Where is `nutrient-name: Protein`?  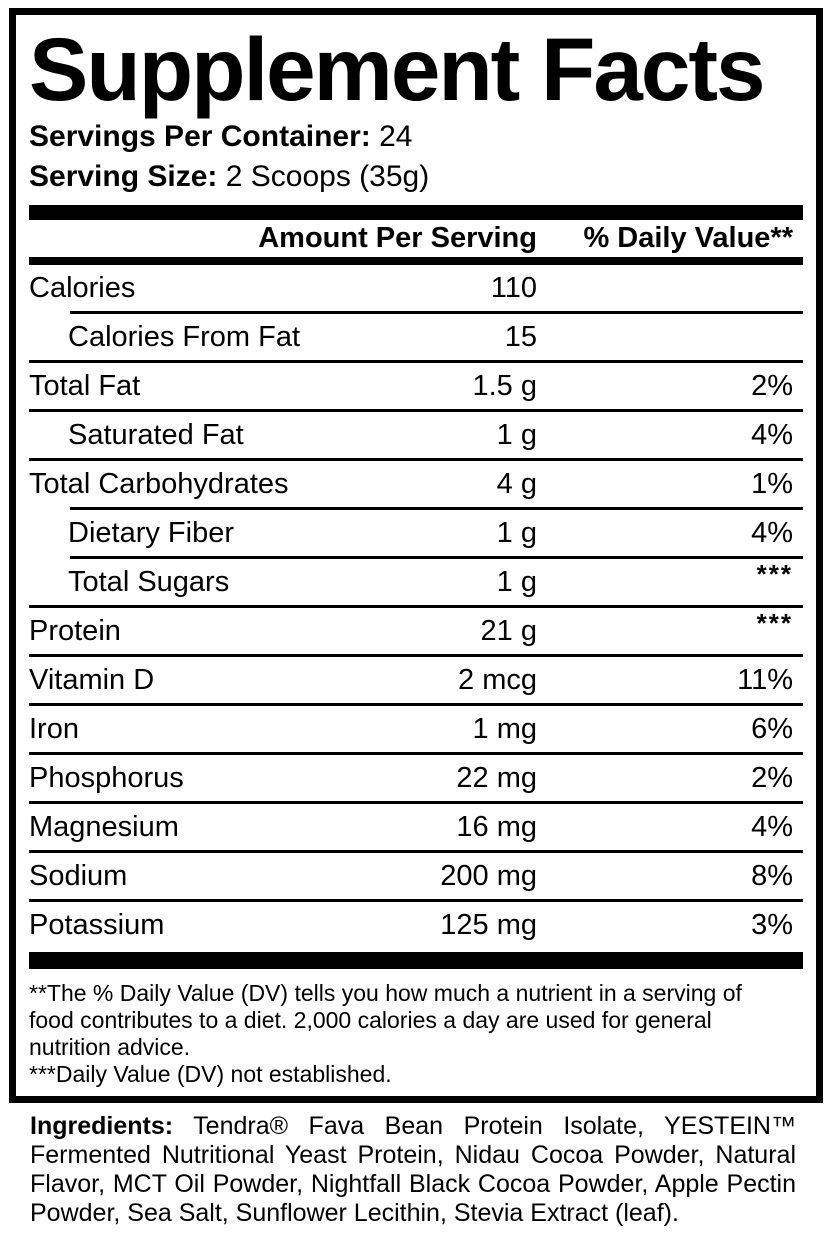
nutrient-name: Protein is located at coordinates (75, 630).